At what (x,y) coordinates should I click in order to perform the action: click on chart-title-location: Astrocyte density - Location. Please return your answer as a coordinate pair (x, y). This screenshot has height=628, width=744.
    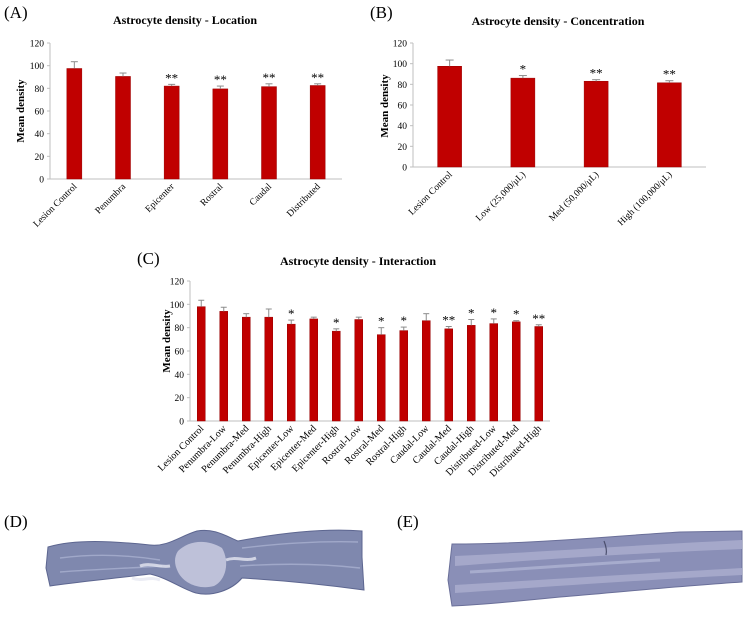
    Looking at the image, I should click on (185, 20).